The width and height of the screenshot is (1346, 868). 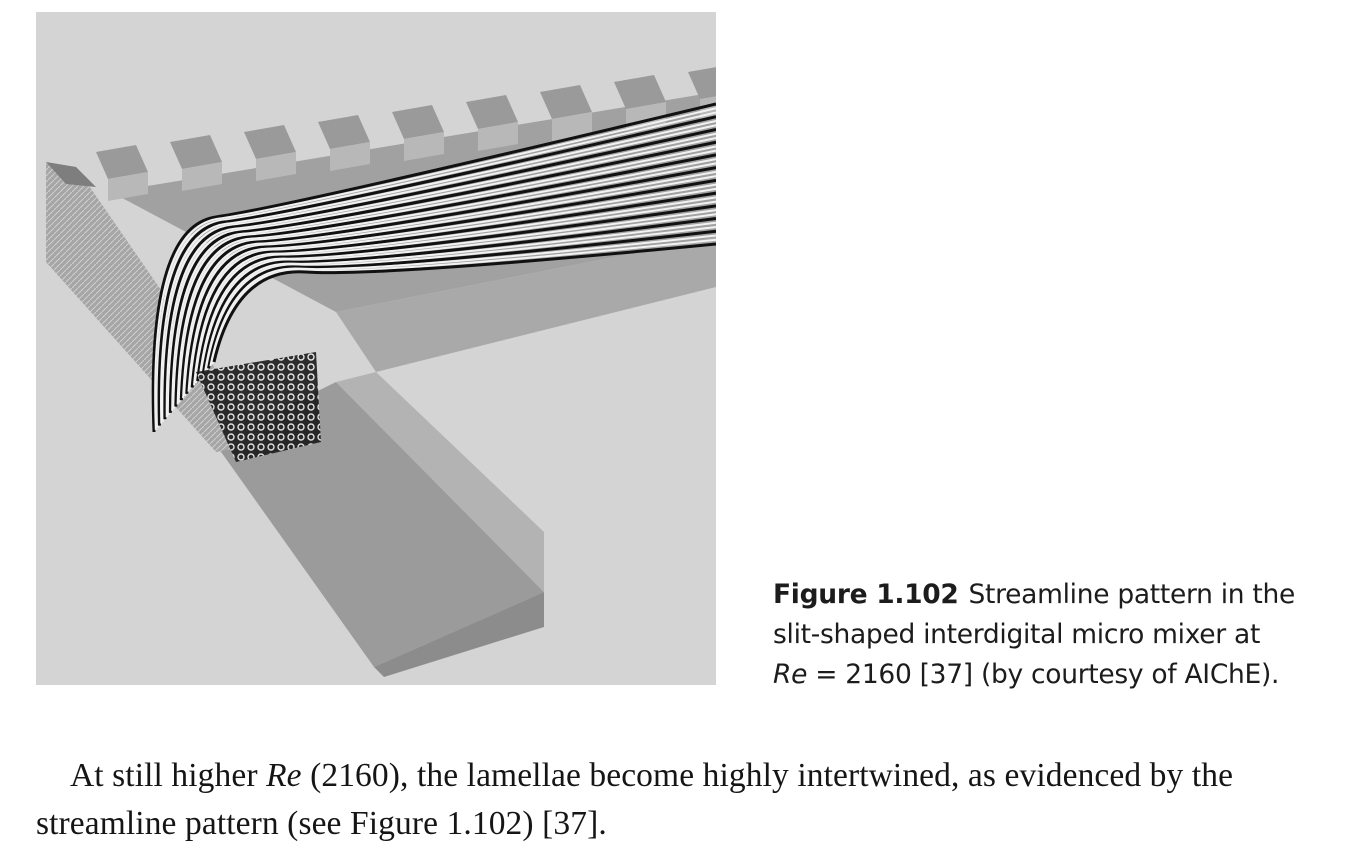 I want to click on main-channel-front-wall, so click(x=526, y=304).